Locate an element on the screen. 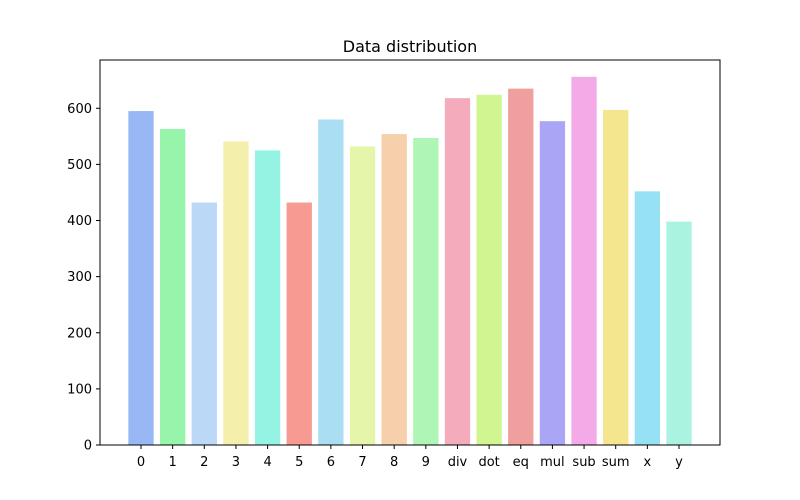  y-tick-label-300: 300 is located at coordinates (79, 277).